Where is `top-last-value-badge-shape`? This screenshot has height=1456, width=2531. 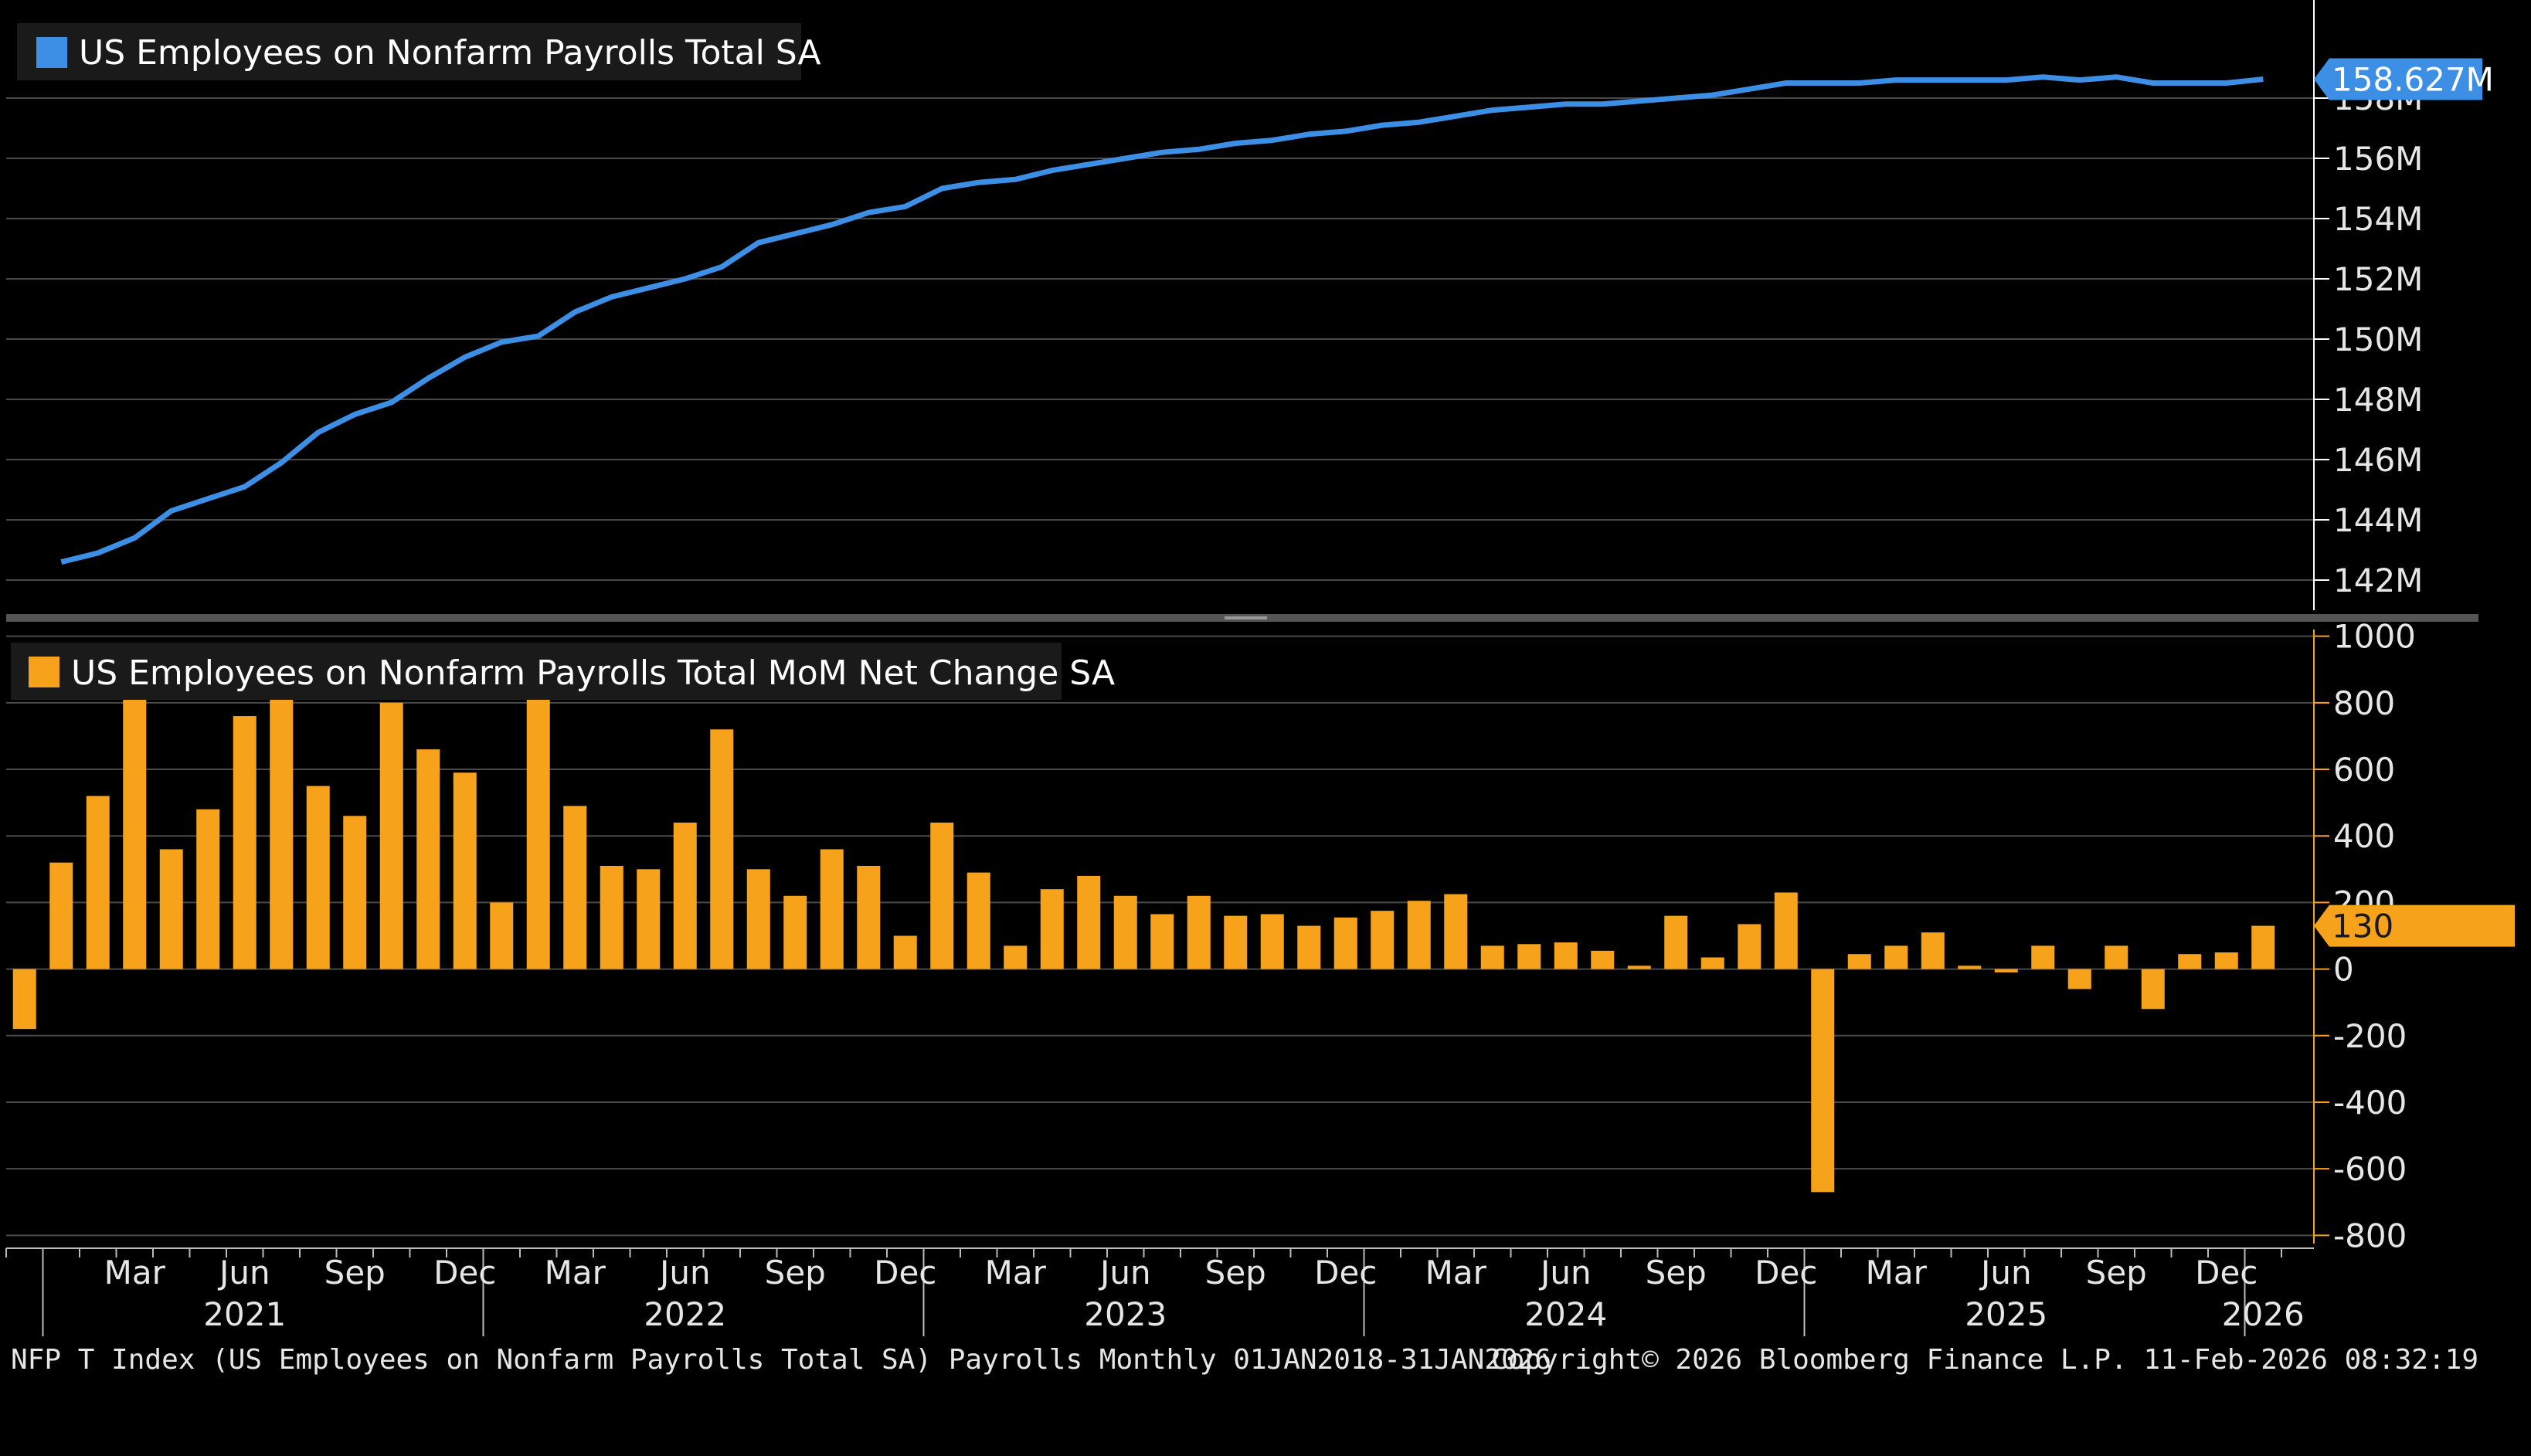
top-last-value-badge-shape is located at coordinates (2398, 79).